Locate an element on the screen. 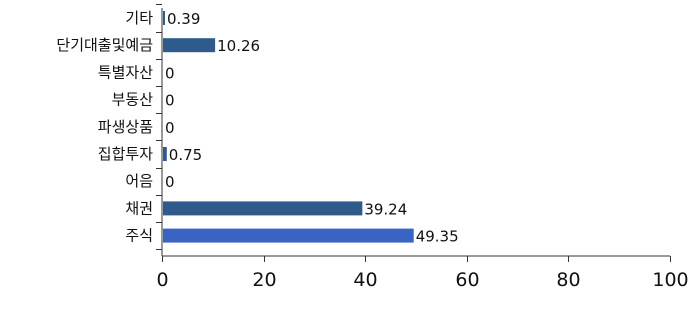 Image resolution: width=699 pixels, height=320 pixels. value-label: 0.75 is located at coordinates (185, 155).